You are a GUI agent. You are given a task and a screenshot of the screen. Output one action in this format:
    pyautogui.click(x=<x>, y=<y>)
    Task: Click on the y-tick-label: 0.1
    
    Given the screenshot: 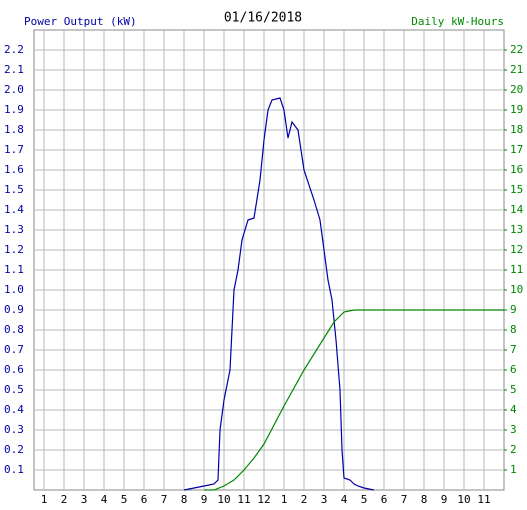 What is the action you would take?
    pyautogui.click(x=14, y=469)
    